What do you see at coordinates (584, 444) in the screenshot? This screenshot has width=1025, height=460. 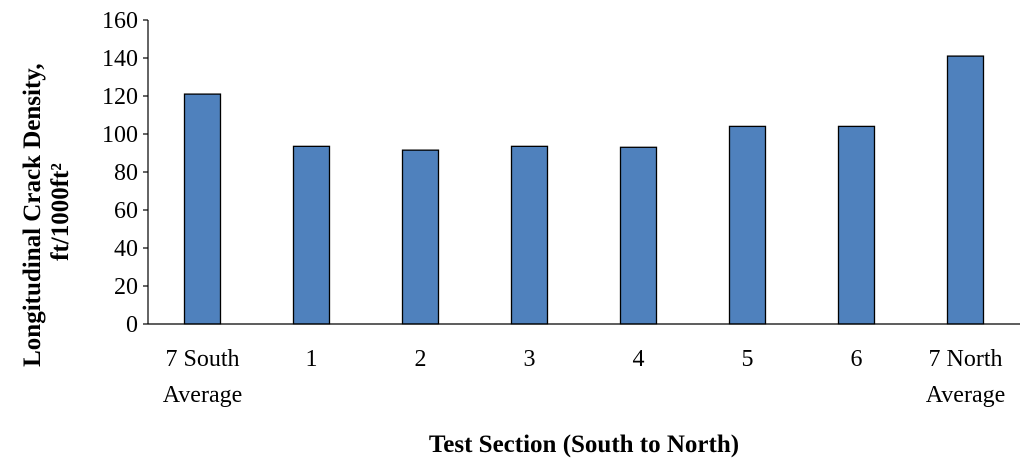 I see `x-axis-title: Test Section (South to North)` at bounding box center [584, 444].